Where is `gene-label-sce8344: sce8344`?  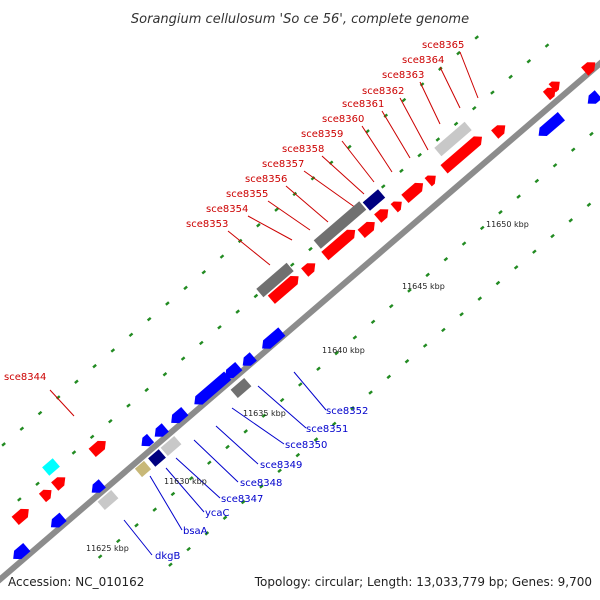 gene-label-sce8344: sce8344 is located at coordinates (25, 377).